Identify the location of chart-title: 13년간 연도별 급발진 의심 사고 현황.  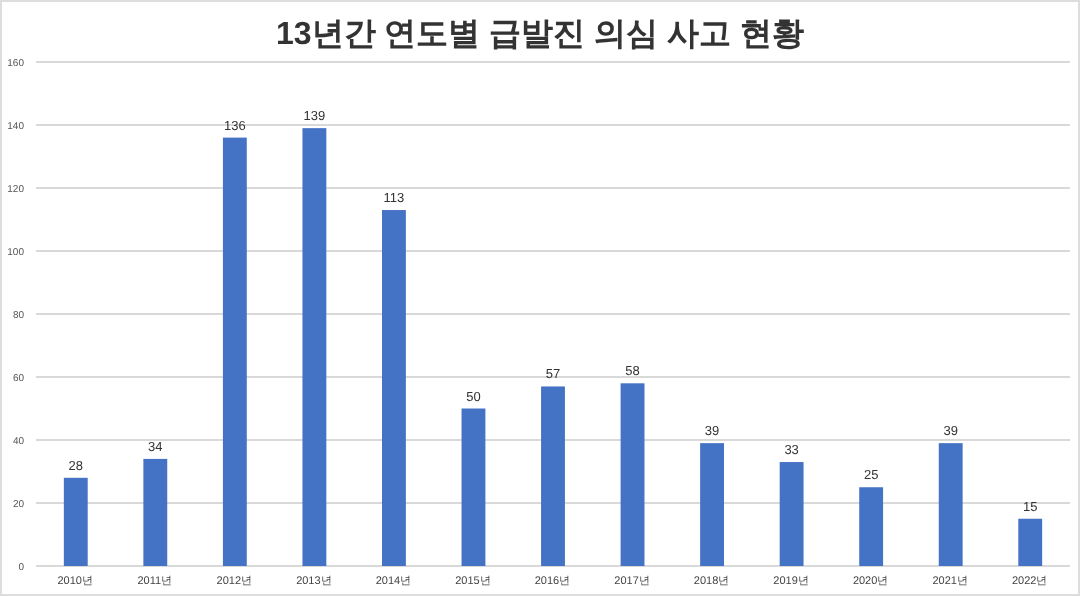
(540, 35).